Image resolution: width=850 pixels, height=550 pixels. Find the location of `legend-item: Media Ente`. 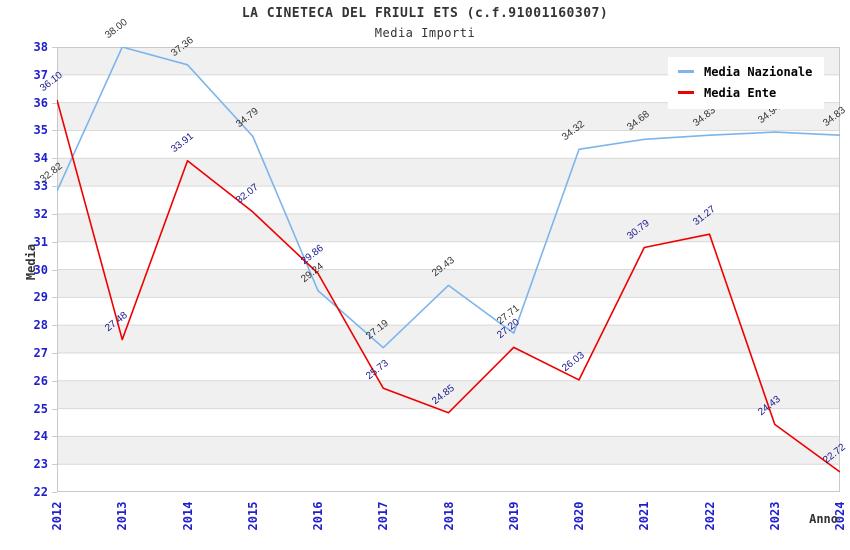

legend-item: Media Ente is located at coordinates (745, 92).